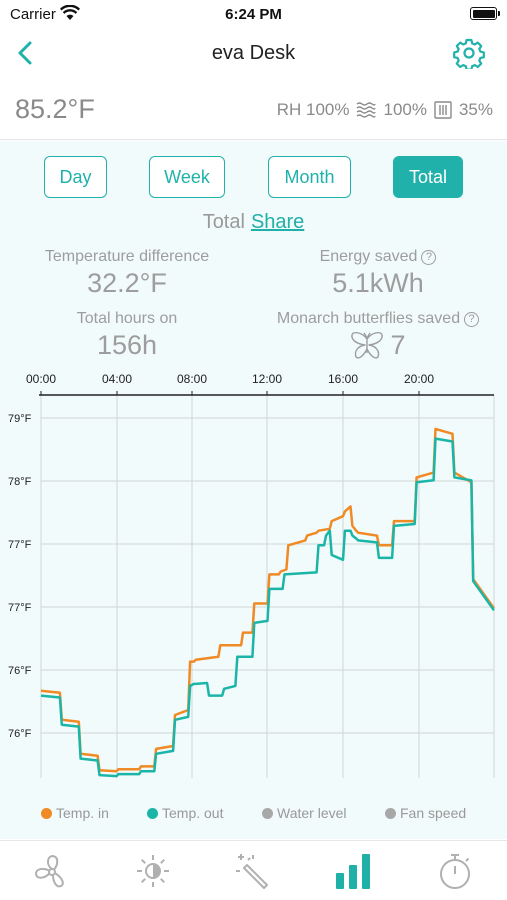  Describe the element at coordinates (309, 177) in the screenshot. I see `tab-month: Month` at that location.